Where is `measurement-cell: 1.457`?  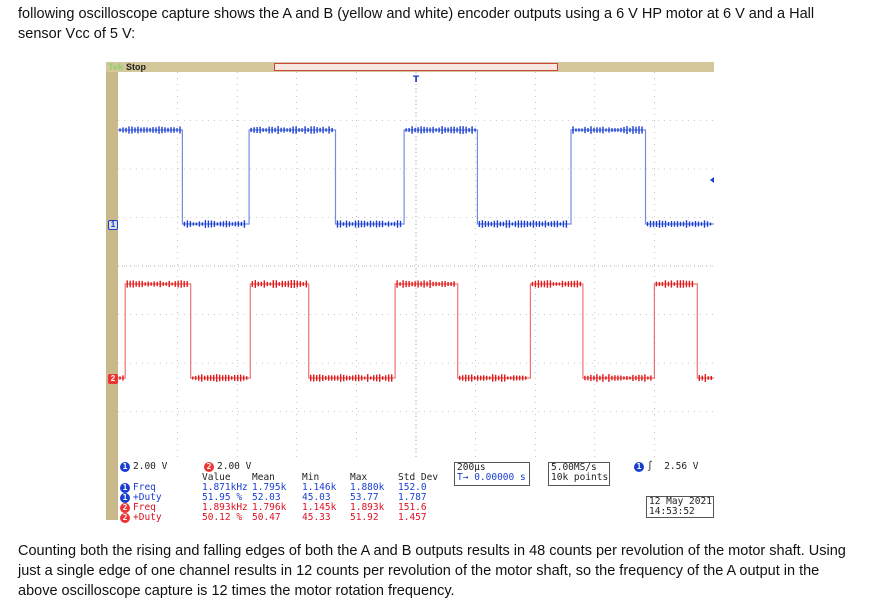 measurement-cell: 1.457 is located at coordinates (412, 517).